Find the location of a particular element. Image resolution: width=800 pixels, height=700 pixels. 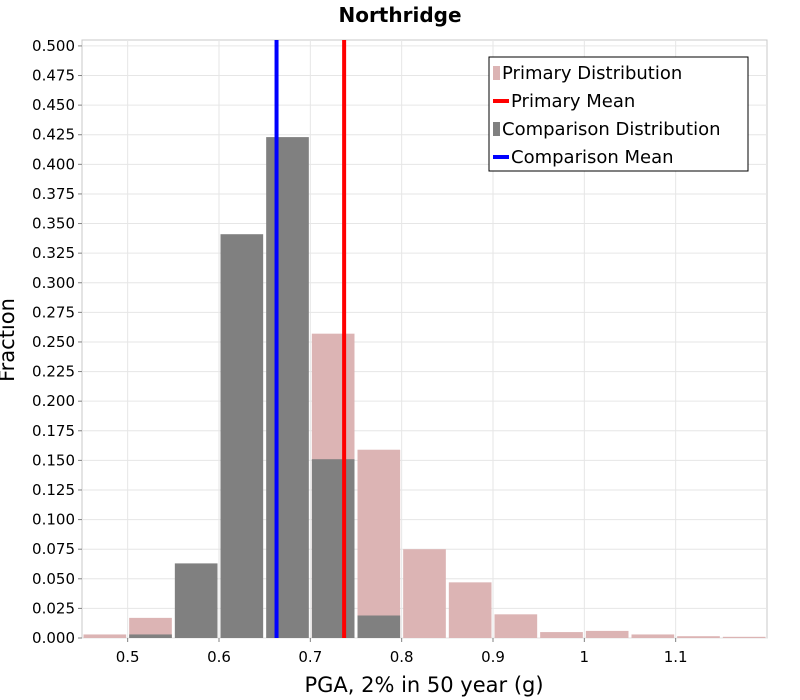

mean-lines is located at coordinates (310, 339).